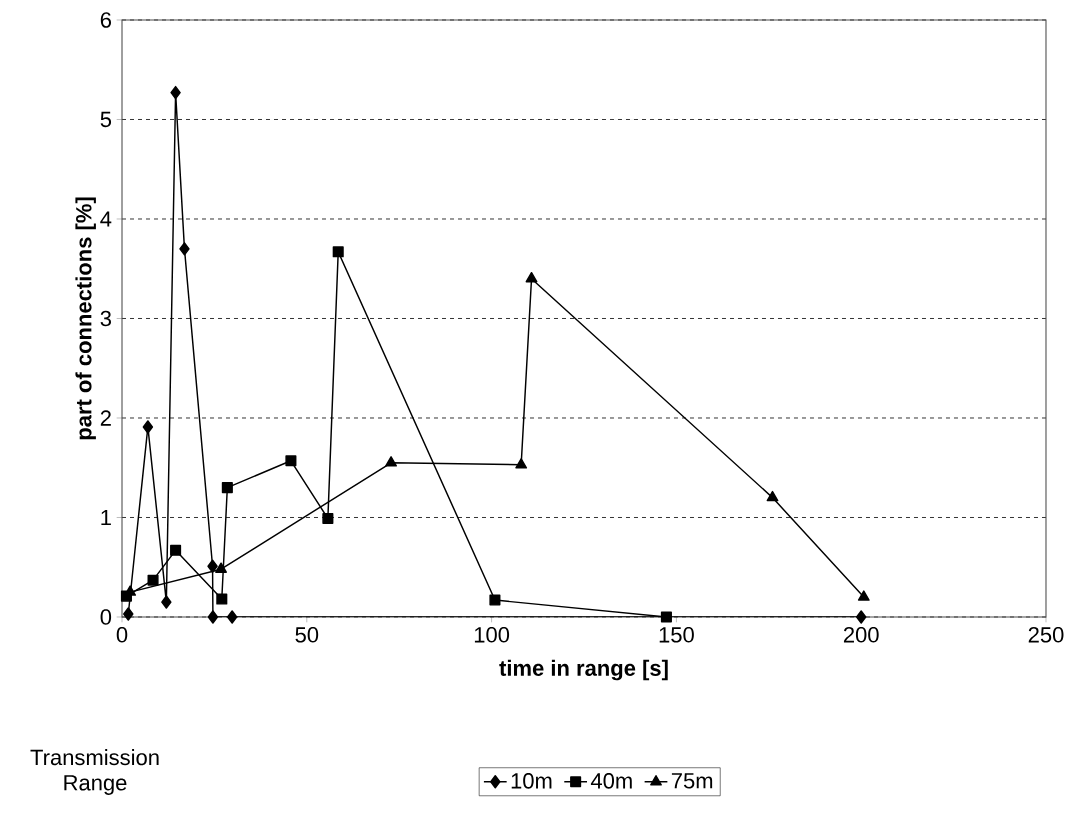 The width and height of the screenshot is (1072, 814). Describe the element at coordinates (106, 219) in the screenshot. I see `y-tick-label: 4` at that location.